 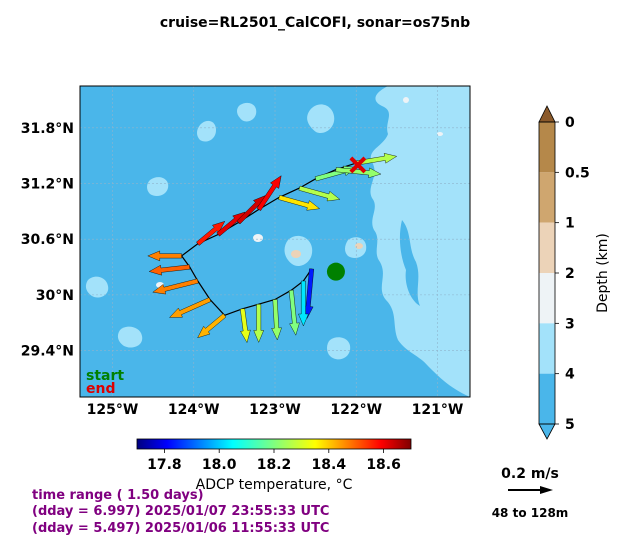 I want to click on depth-tick-label: 1, so click(x=570, y=224).